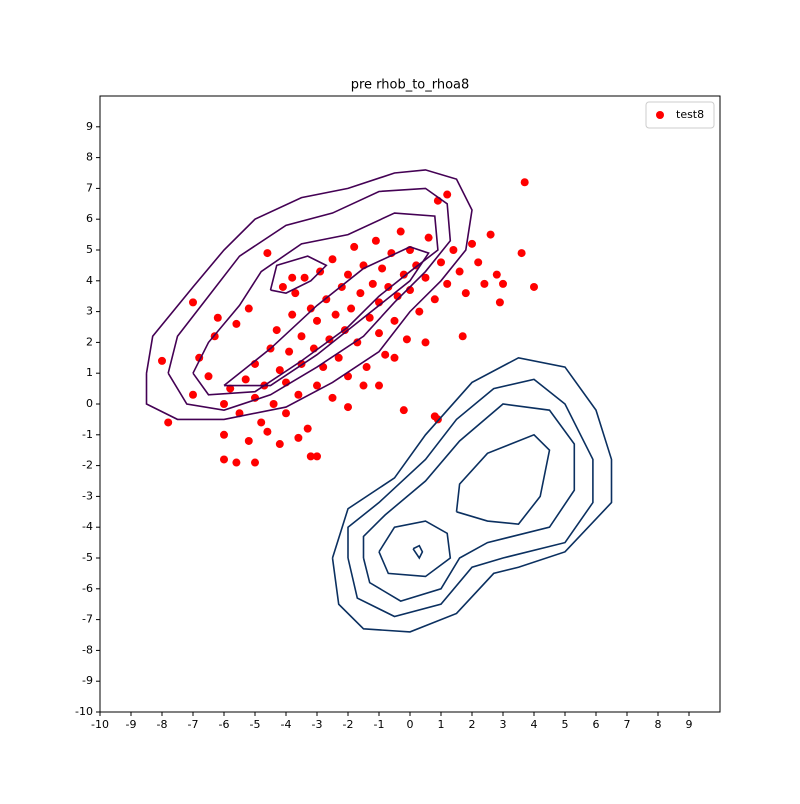 The width and height of the screenshot is (800, 804). Describe the element at coordinates (100, 724) in the screenshot. I see `x-tick-label: -10` at that location.